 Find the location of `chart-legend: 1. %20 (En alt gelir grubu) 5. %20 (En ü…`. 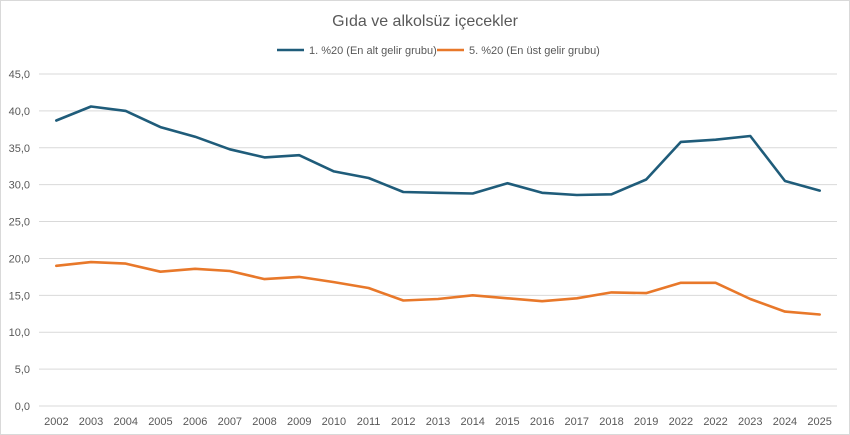

chart-legend: 1. %20 (En alt gelir grubu) 5. %20 (En ü… is located at coordinates (438, 51).